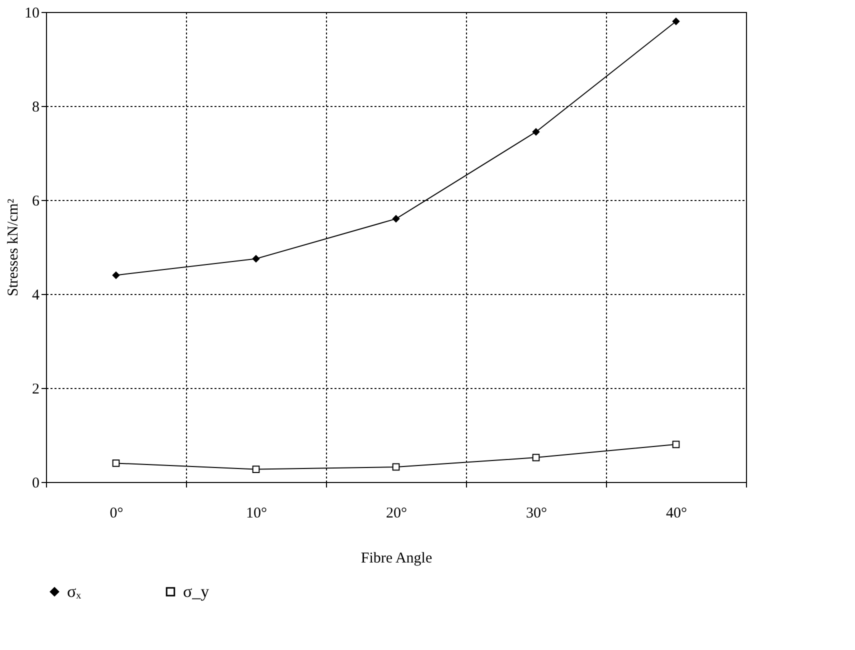 The width and height of the screenshot is (855, 650). Describe the element at coordinates (32, 14) in the screenshot. I see `y-tick-label: 10` at that location.